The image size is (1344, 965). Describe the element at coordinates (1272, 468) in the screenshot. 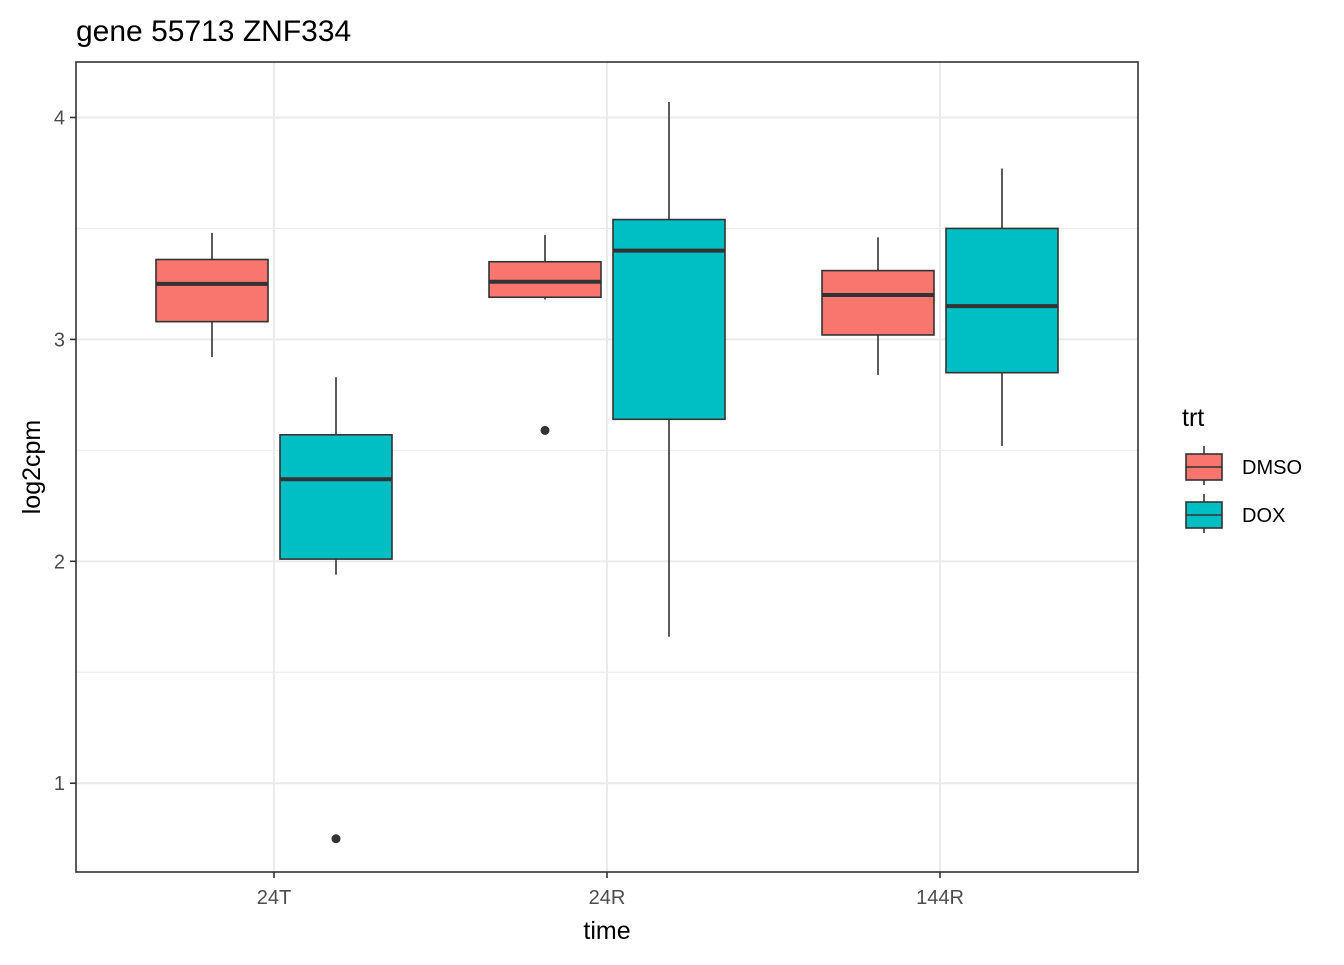

I see `legend-label: DMSO` at that location.